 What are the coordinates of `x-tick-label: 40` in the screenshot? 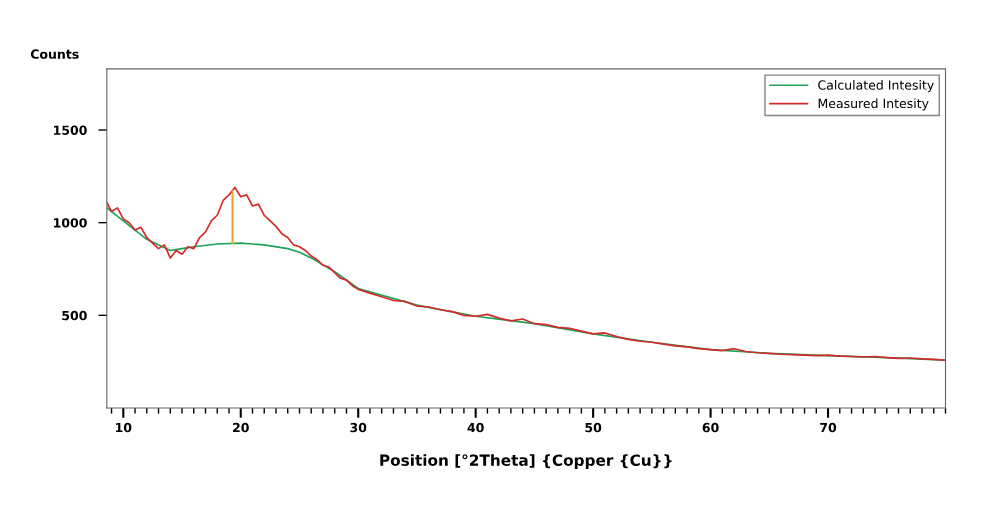 It's located at (475, 427).